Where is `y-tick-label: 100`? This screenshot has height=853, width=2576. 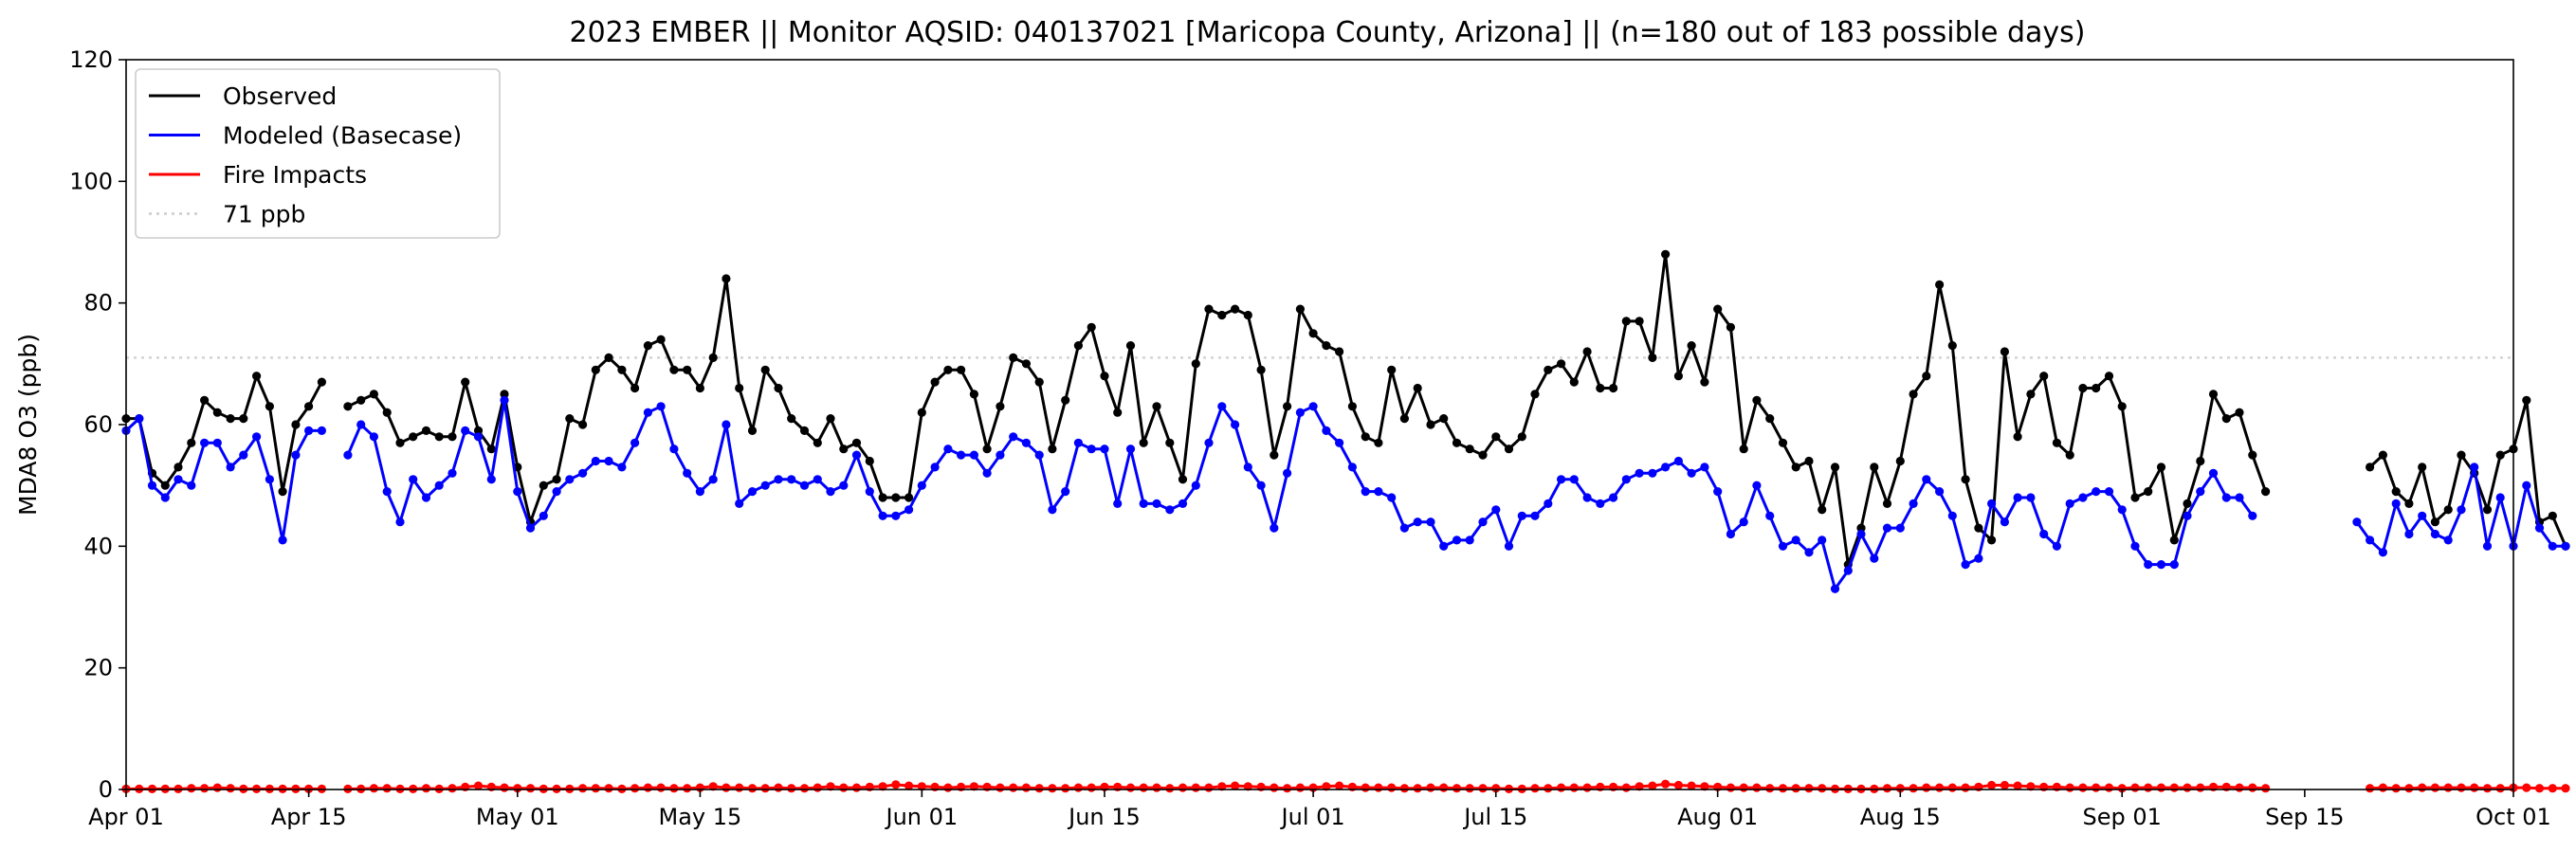 y-tick-label: 100 is located at coordinates (91, 181).